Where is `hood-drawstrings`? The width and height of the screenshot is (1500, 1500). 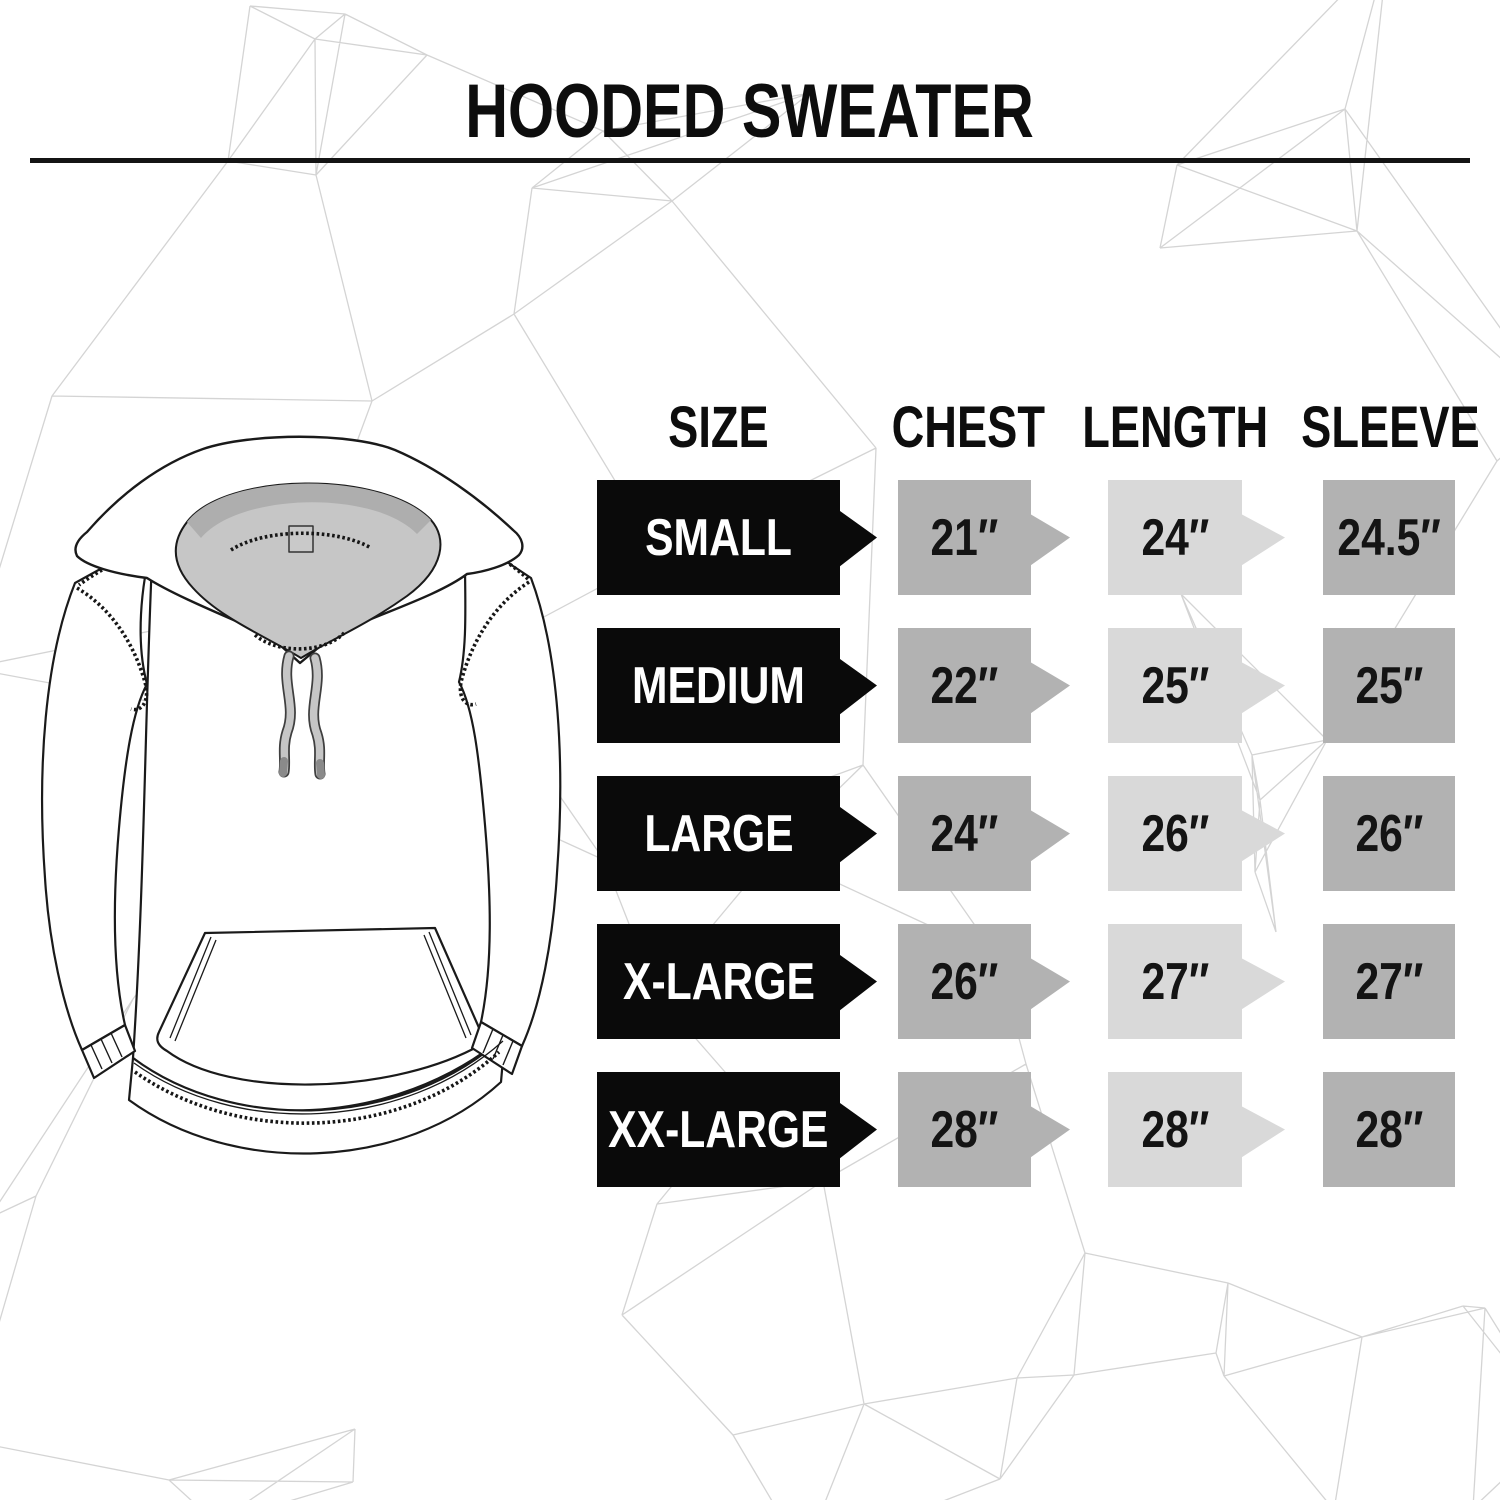 hood-drawstrings is located at coordinates (302, 715).